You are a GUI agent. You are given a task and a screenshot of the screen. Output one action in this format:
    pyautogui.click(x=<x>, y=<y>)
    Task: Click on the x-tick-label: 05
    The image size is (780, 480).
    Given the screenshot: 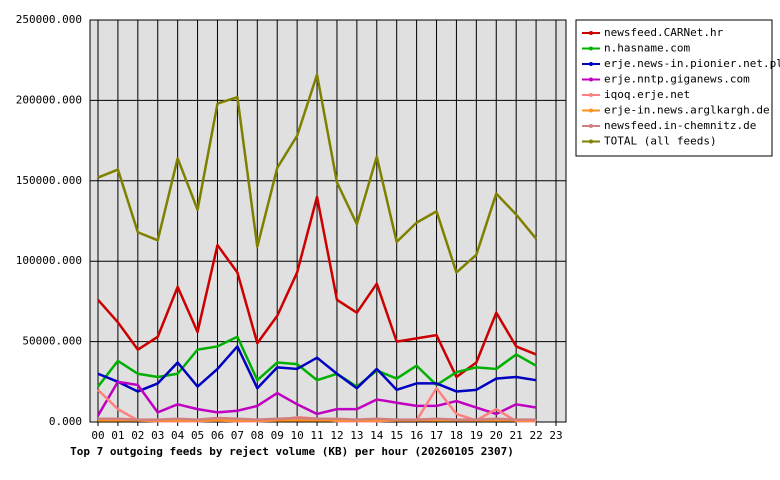 What is the action you would take?
    pyautogui.click(x=197, y=435)
    